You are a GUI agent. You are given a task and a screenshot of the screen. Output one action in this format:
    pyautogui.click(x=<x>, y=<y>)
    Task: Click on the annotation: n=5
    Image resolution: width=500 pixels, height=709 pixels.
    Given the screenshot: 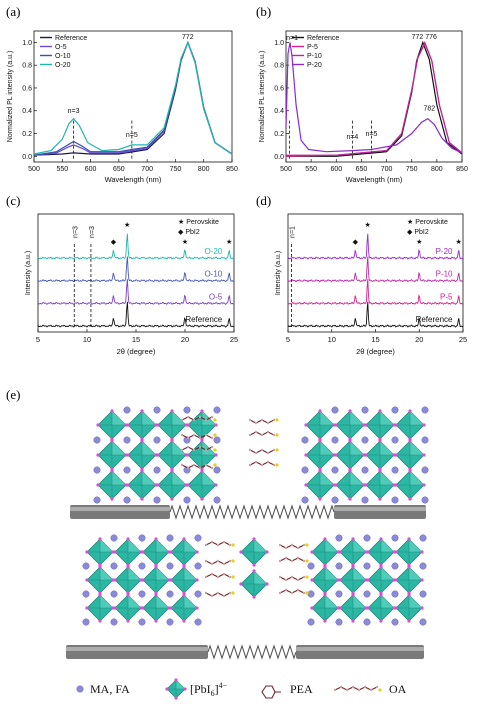 What is the action you would take?
    pyautogui.click(x=372, y=134)
    